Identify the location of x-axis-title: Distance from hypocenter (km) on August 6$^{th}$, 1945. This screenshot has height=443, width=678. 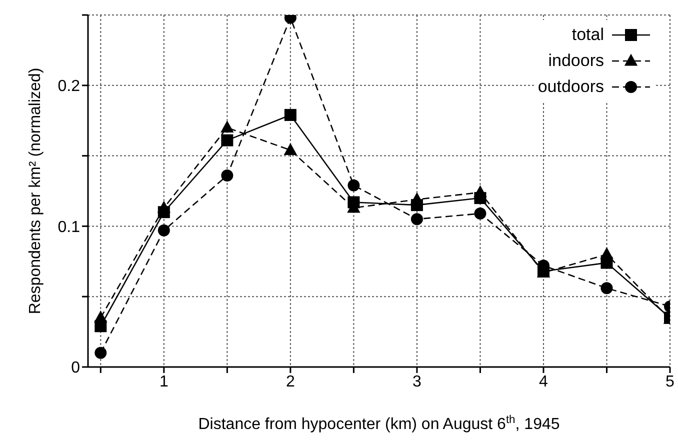
(379, 423).